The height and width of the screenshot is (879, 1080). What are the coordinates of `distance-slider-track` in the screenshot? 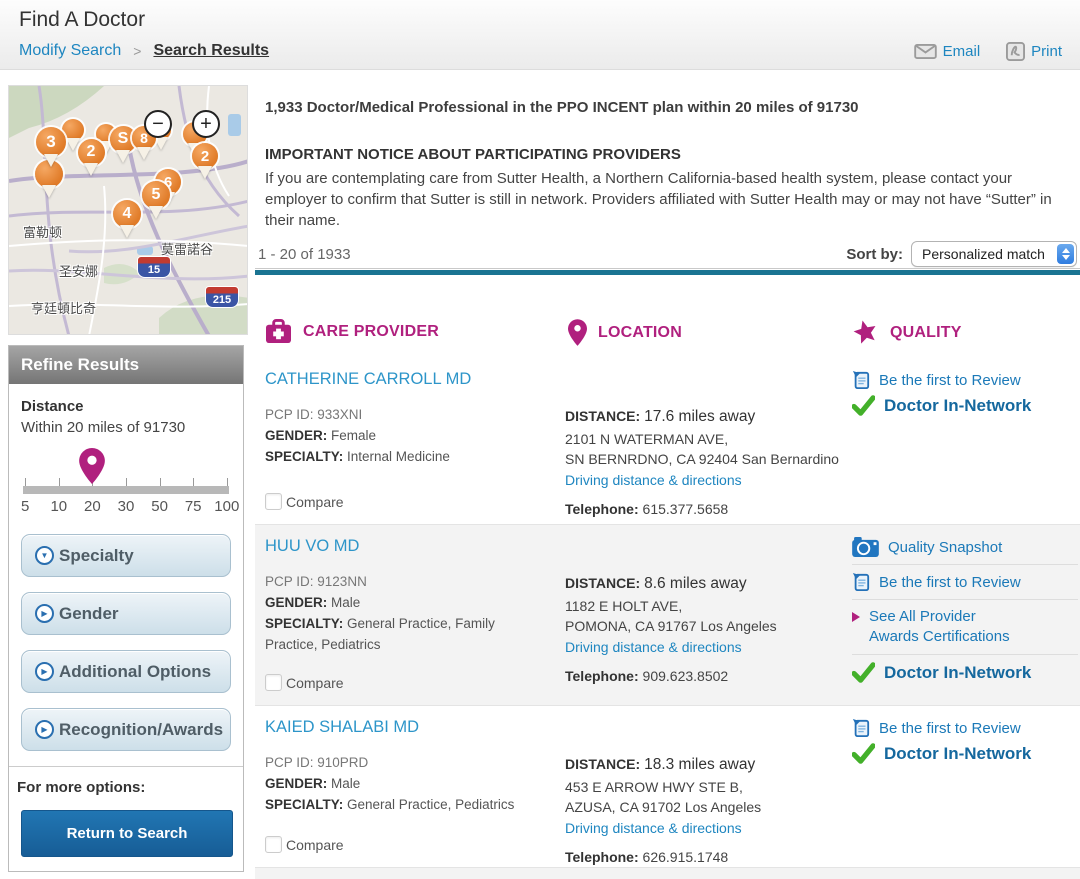 It's located at (126, 490).